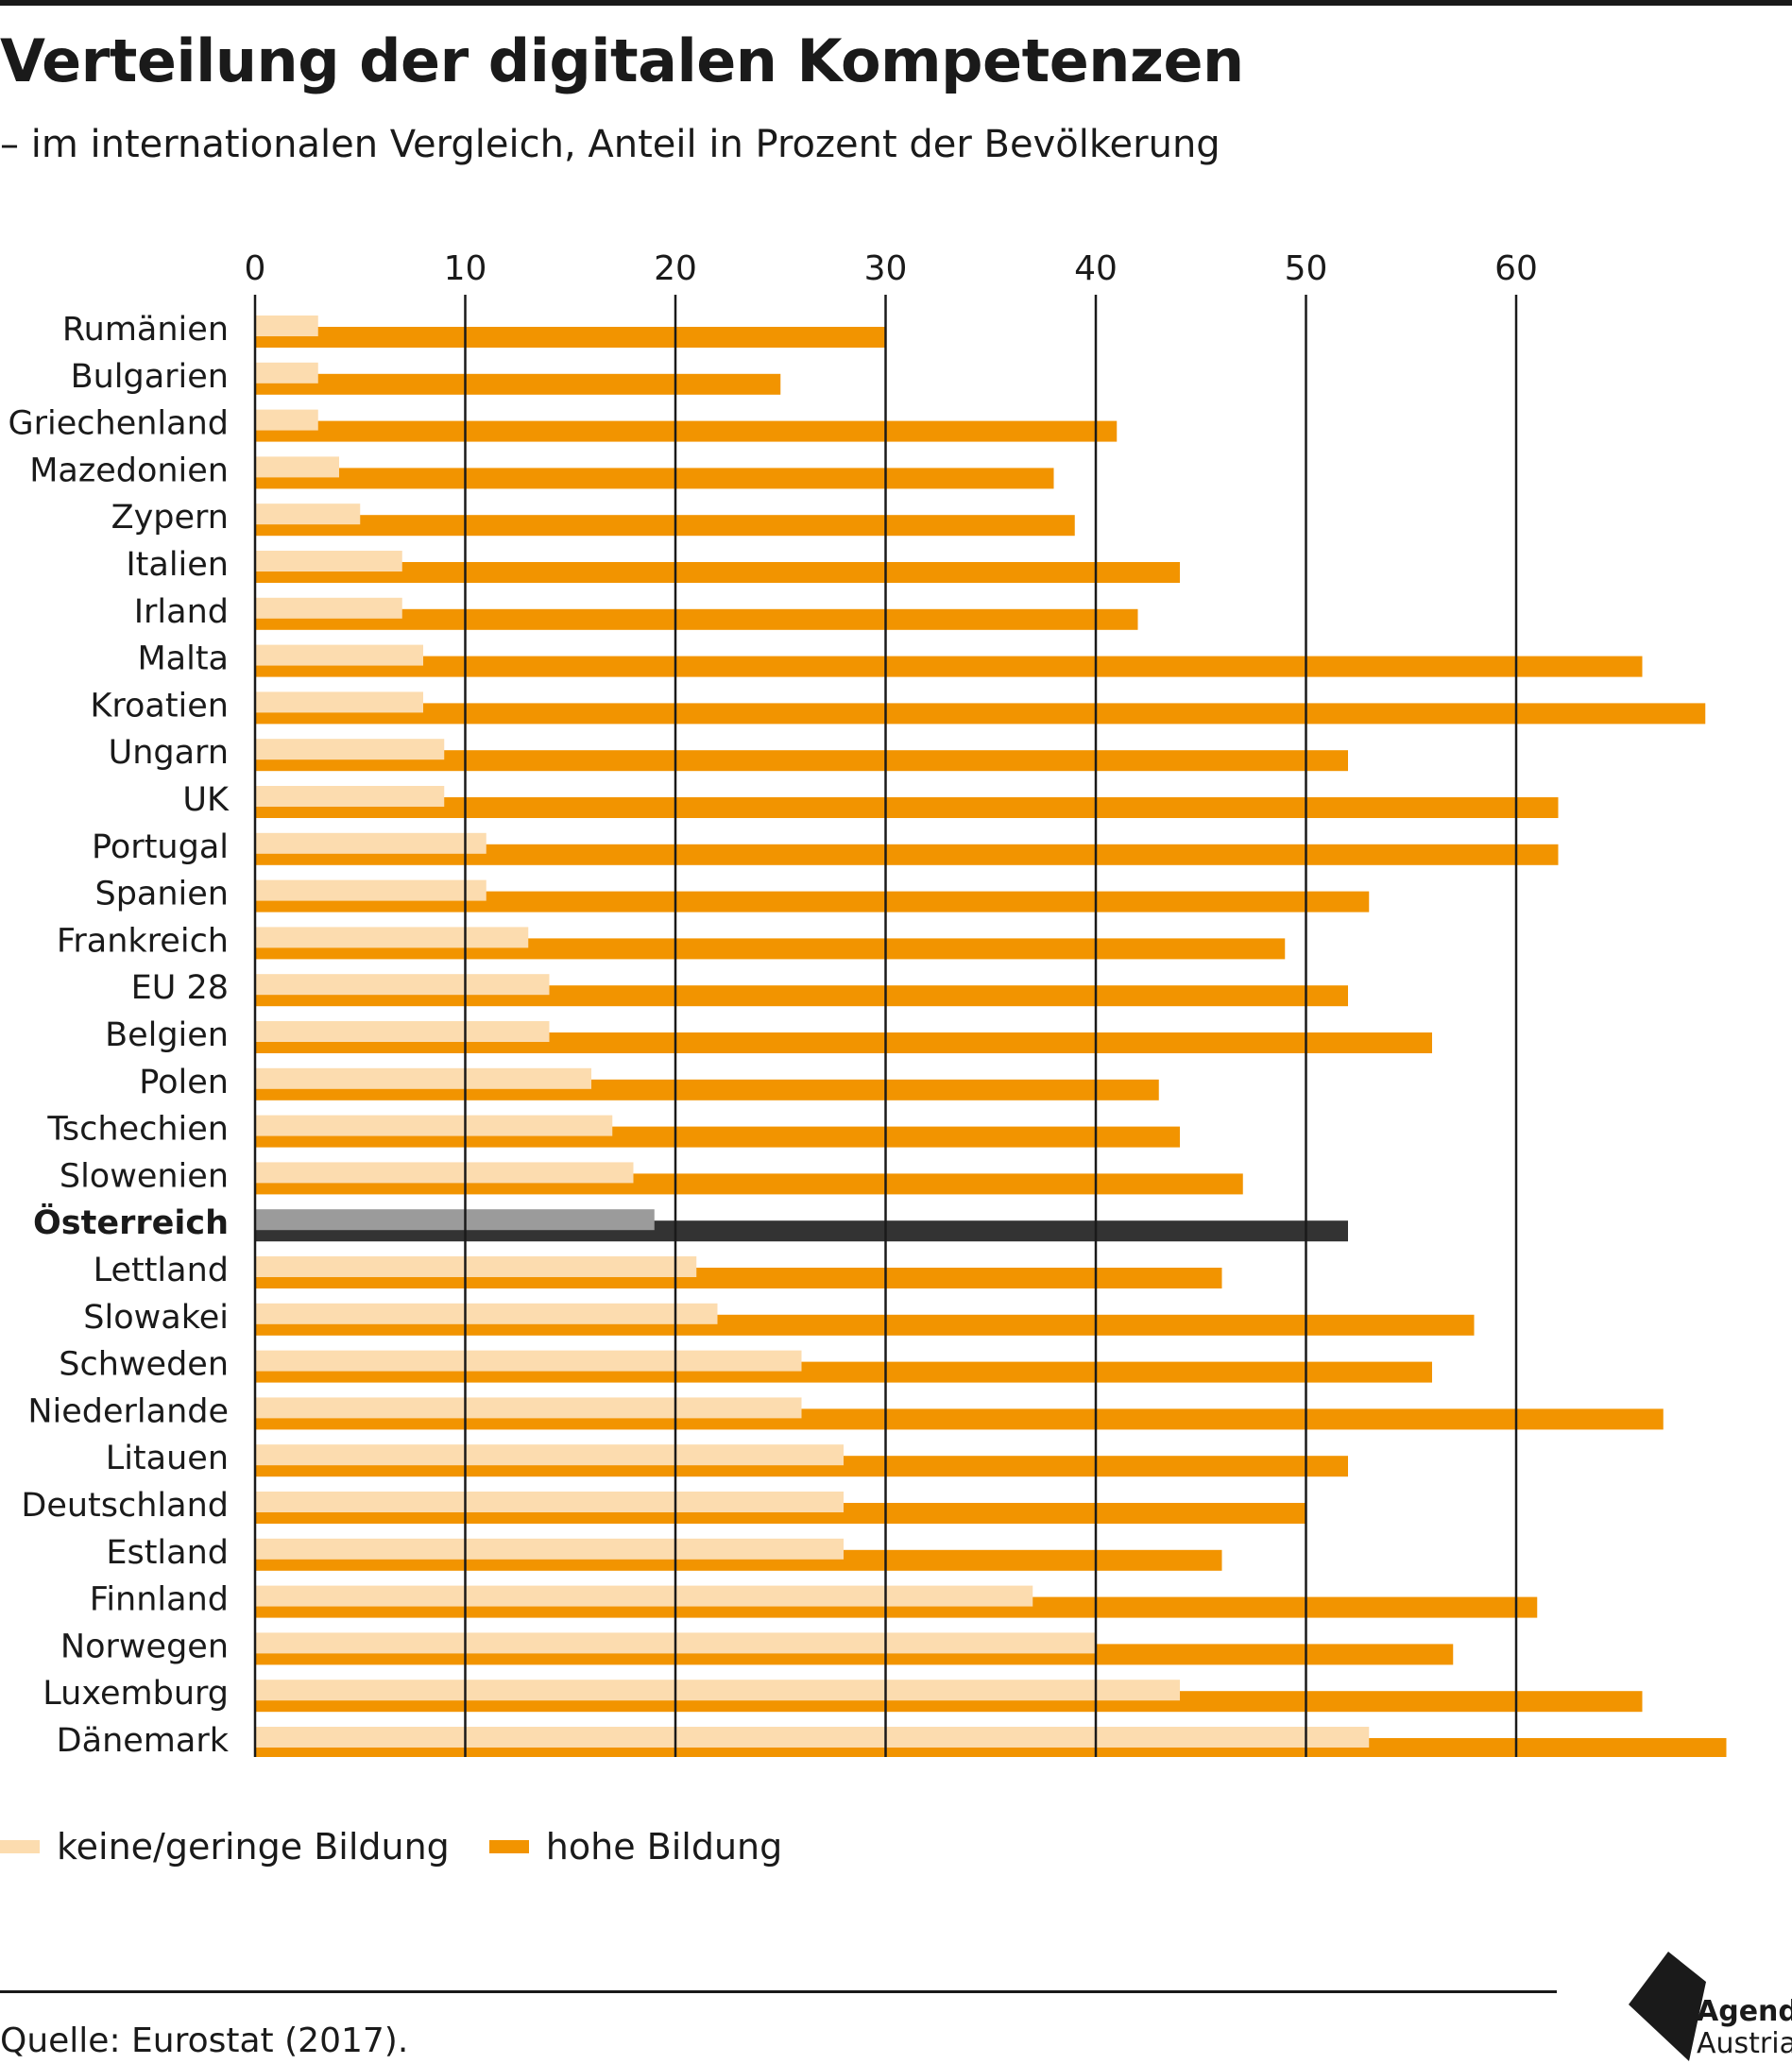 This screenshot has width=1792, height=2064. Describe the element at coordinates (159, 706) in the screenshot. I see `category-label: Kroatien` at that location.